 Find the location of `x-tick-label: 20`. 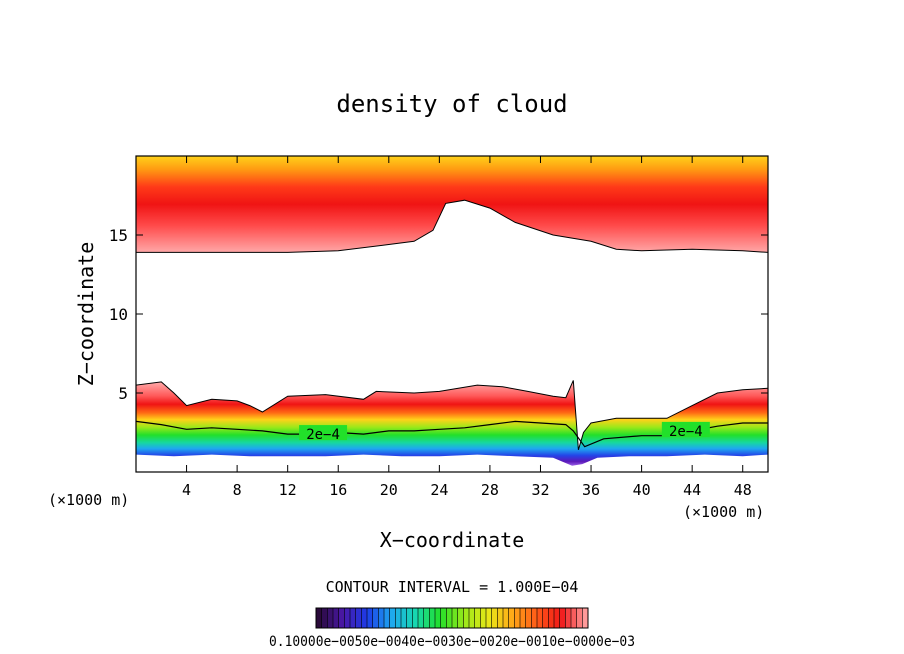

x-tick-label: 20 is located at coordinates (389, 490).